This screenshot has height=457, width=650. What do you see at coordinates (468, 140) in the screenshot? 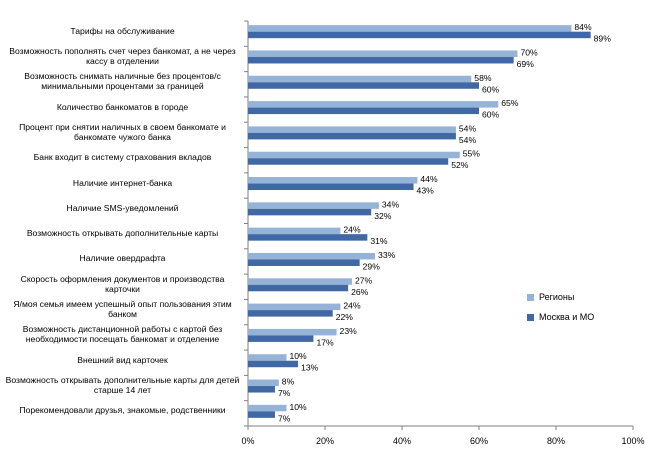
I see `value-label-moscow: 54%` at bounding box center [468, 140].